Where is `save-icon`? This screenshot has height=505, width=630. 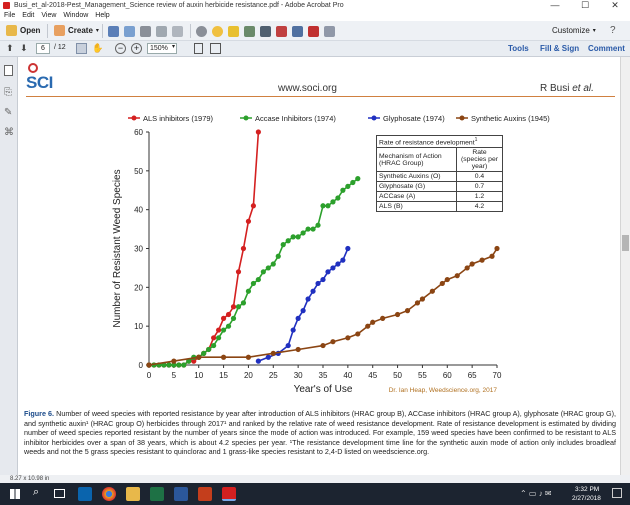
save-icon is located at coordinates (113, 31).